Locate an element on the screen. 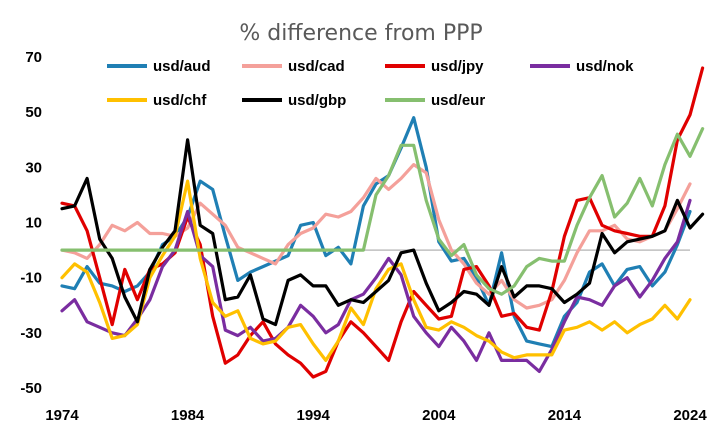  legend-label: usd/cad is located at coordinates (316, 66).